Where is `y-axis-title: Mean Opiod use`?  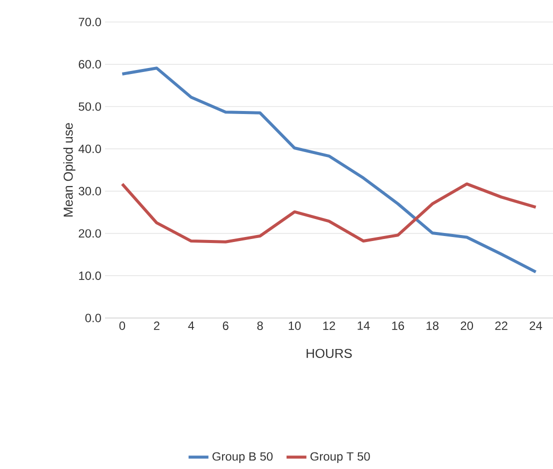
y-axis-title: Mean Opiod use is located at coordinates (69, 169).